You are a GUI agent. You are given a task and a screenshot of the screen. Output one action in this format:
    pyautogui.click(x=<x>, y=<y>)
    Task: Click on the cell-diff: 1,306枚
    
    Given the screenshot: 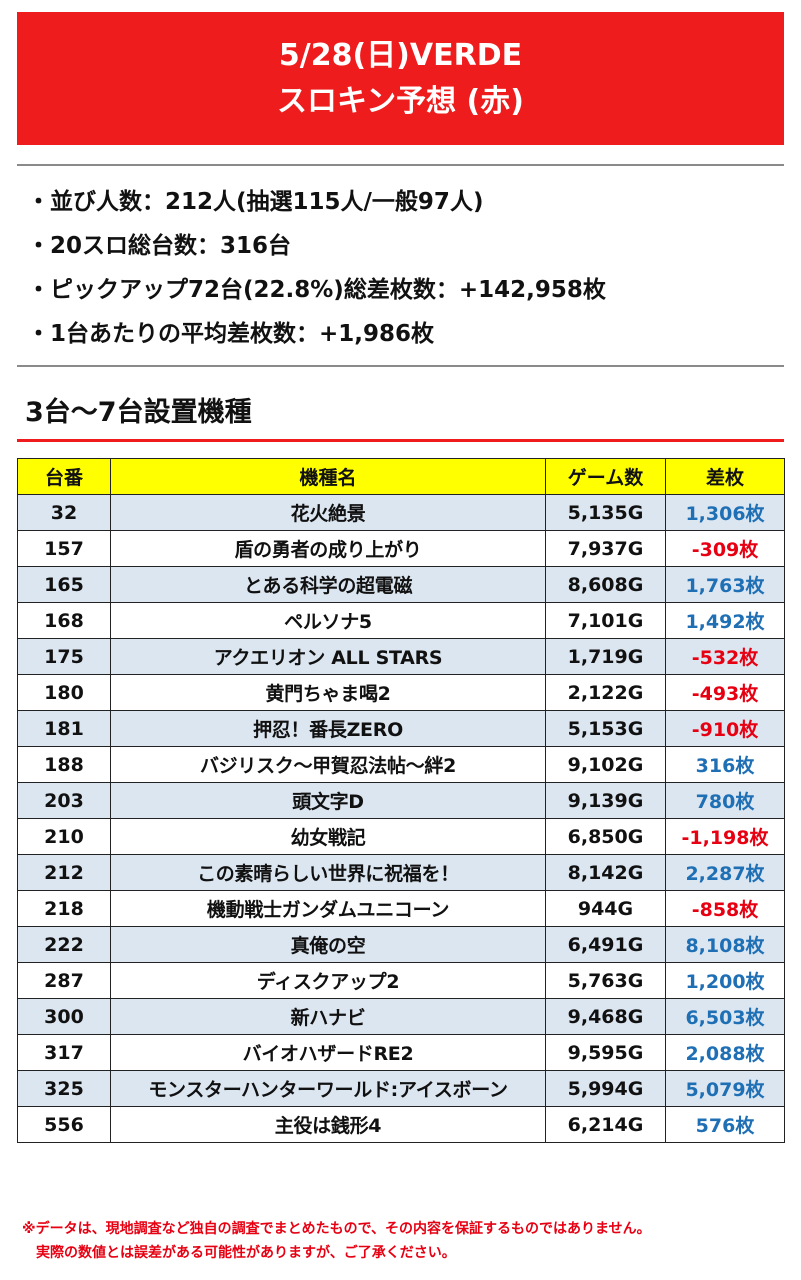 What is the action you would take?
    pyautogui.click(x=725, y=512)
    